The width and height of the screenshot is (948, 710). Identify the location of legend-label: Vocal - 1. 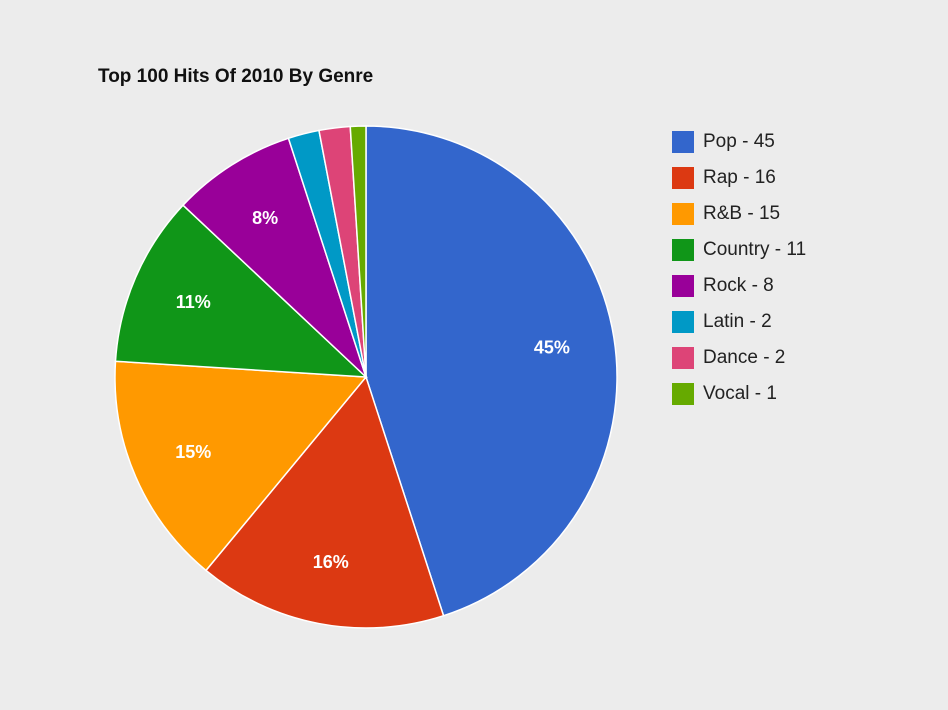
(740, 393).